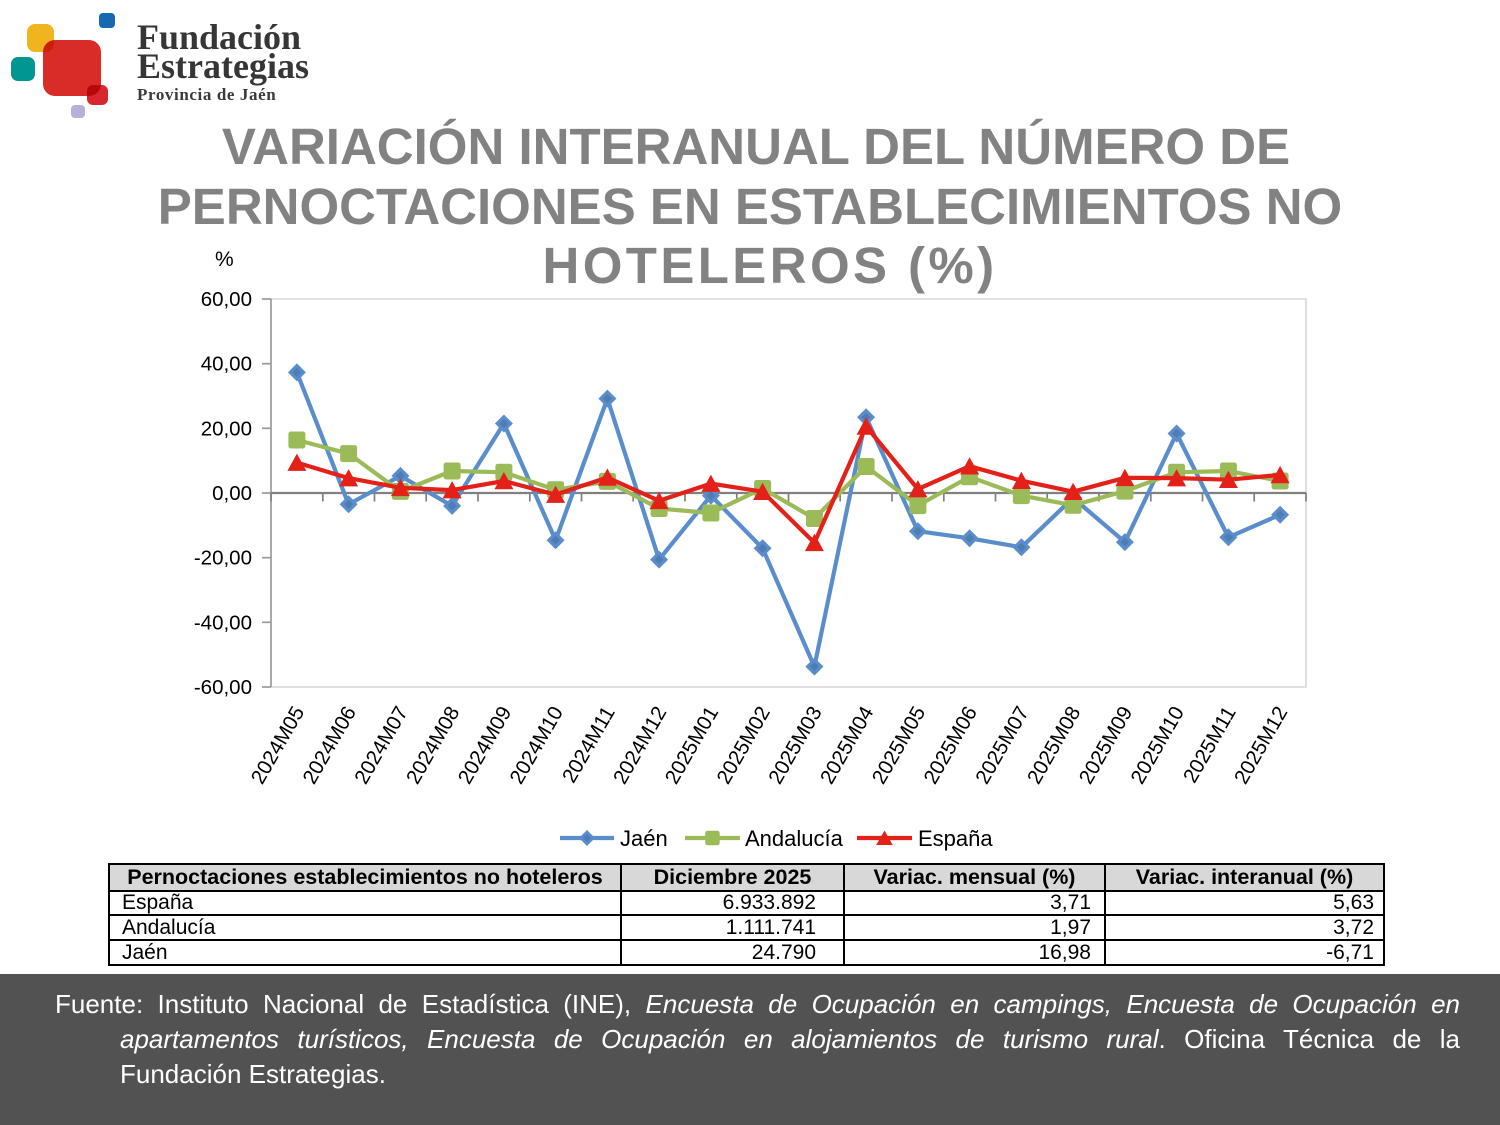 This screenshot has height=1125, width=1500. Describe the element at coordinates (226, 299) in the screenshot. I see `svg-text: 60,00` at that location.